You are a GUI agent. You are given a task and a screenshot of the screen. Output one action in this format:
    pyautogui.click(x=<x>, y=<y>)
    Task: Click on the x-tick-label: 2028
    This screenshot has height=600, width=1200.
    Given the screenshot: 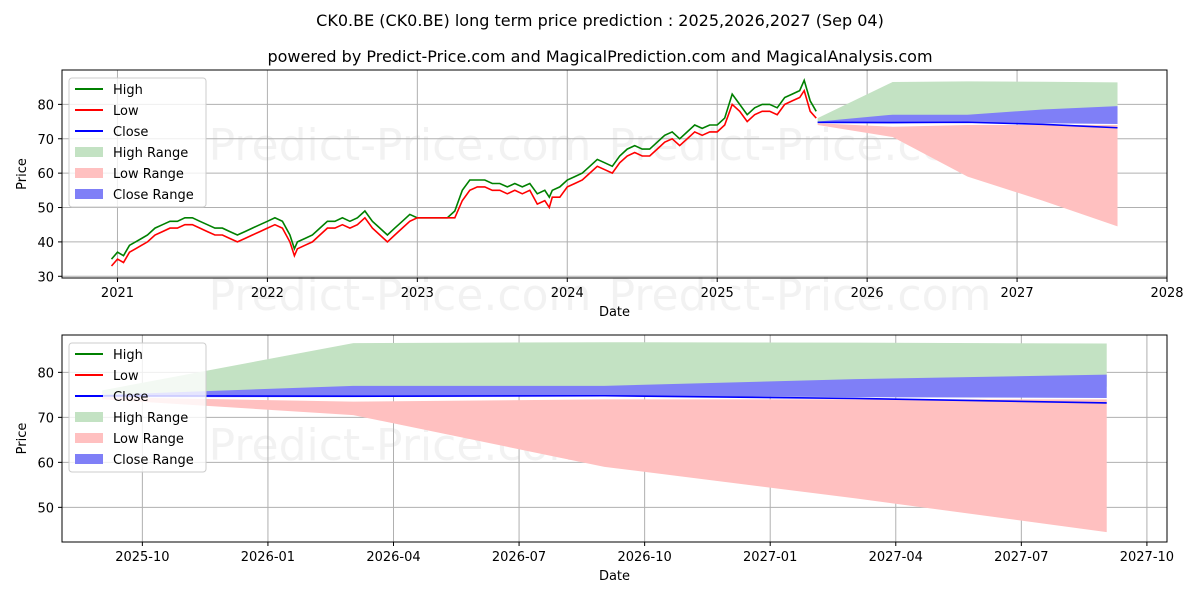 What is the action you would take?
    pyautogui.click(x=1166, y=293)
    